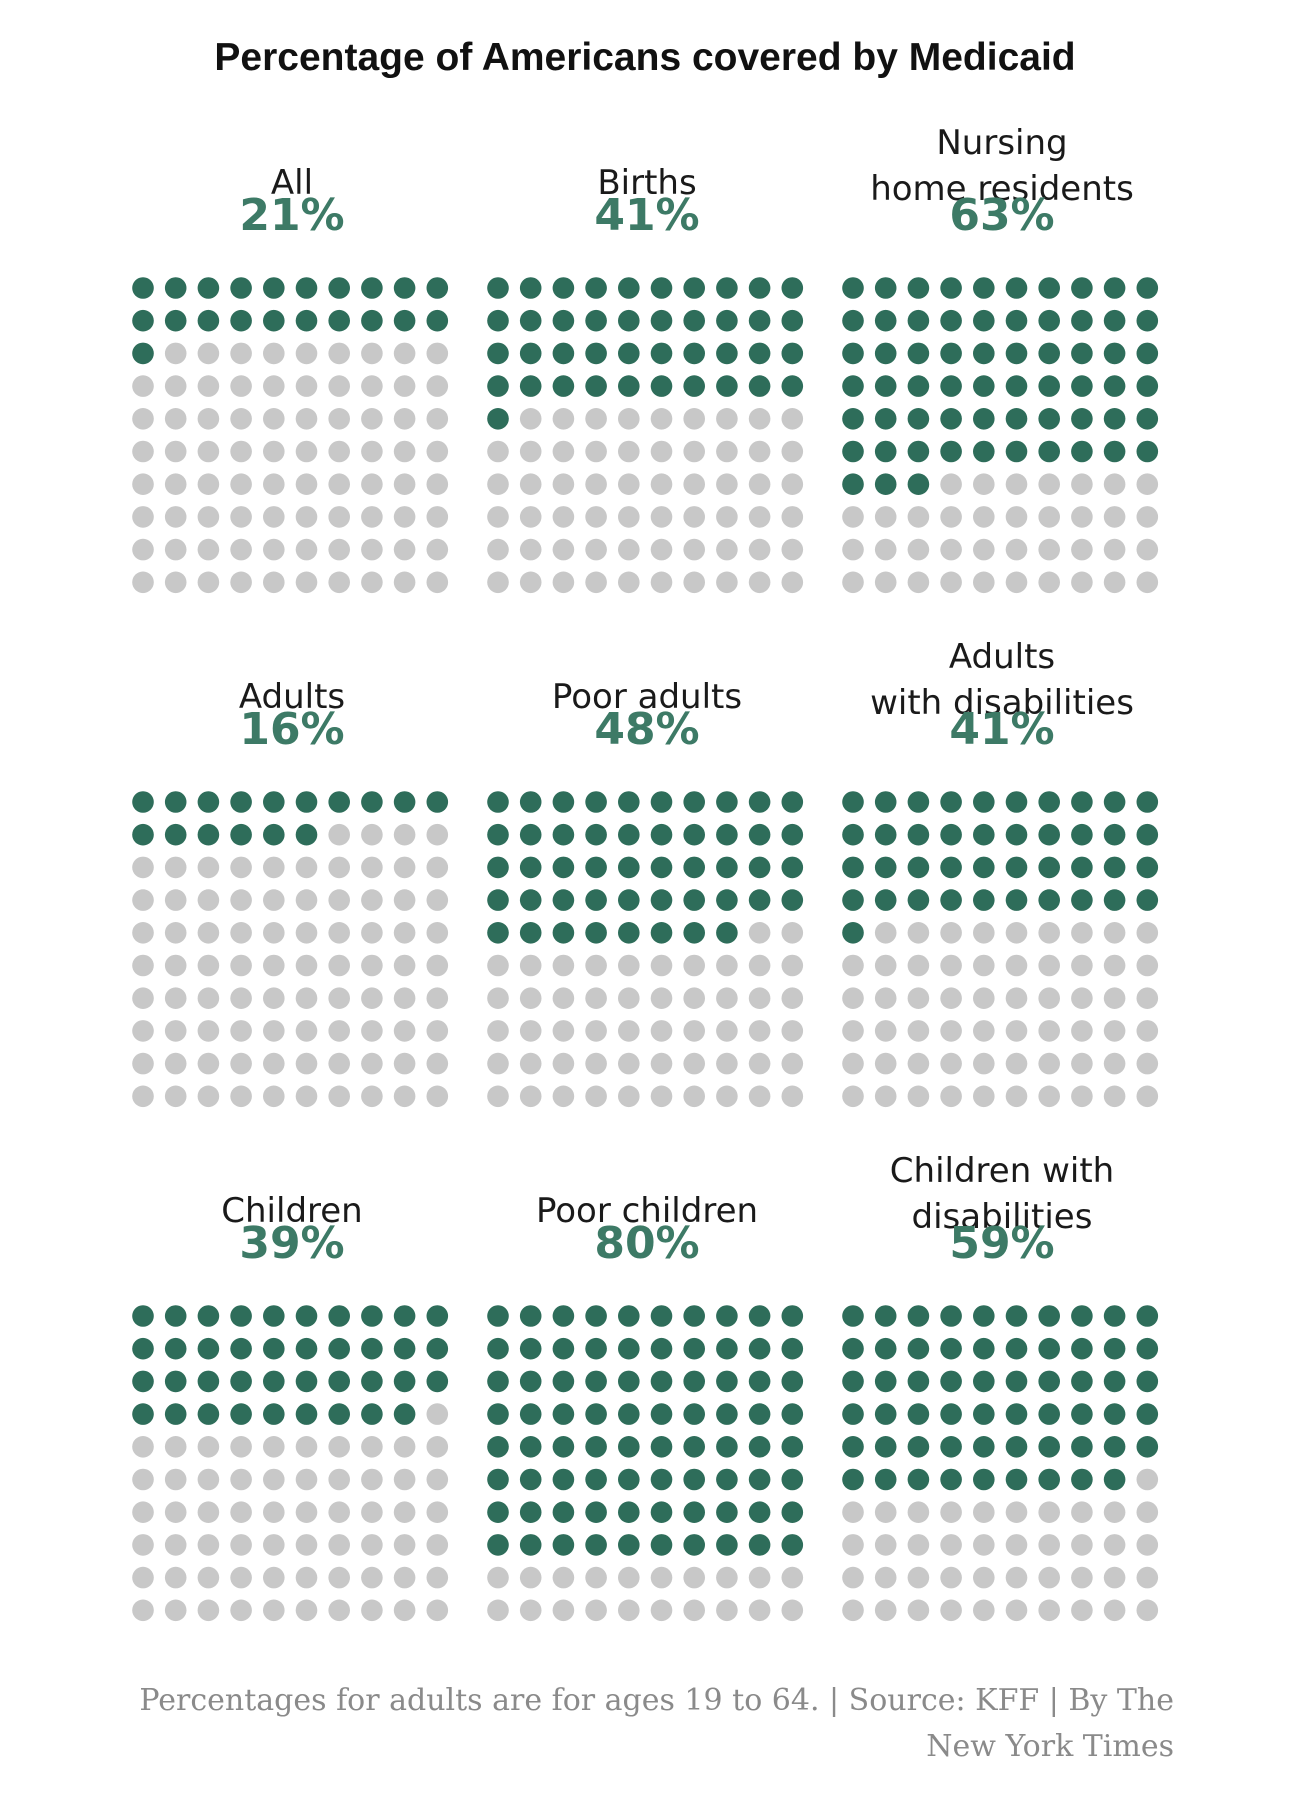 The height and width of the screenshot is (1809, 1290). What do you see at coordinates (647, 697) in the screenshot?
I see `panel-label: Poor adults` at bounding box center [647, 697].